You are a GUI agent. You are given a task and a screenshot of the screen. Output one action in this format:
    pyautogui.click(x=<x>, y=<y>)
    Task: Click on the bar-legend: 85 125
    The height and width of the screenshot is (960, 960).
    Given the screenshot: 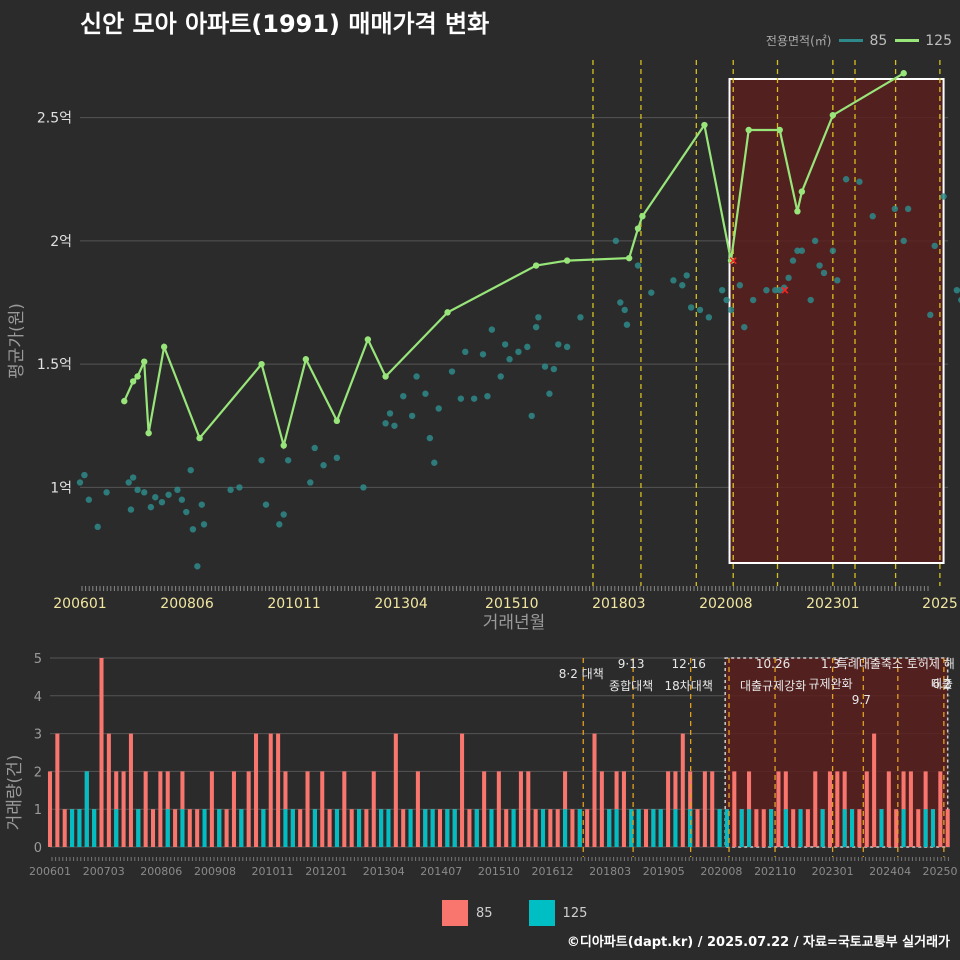 What is the action you would take?
    pyautogui.click(x=514, y=913)
    